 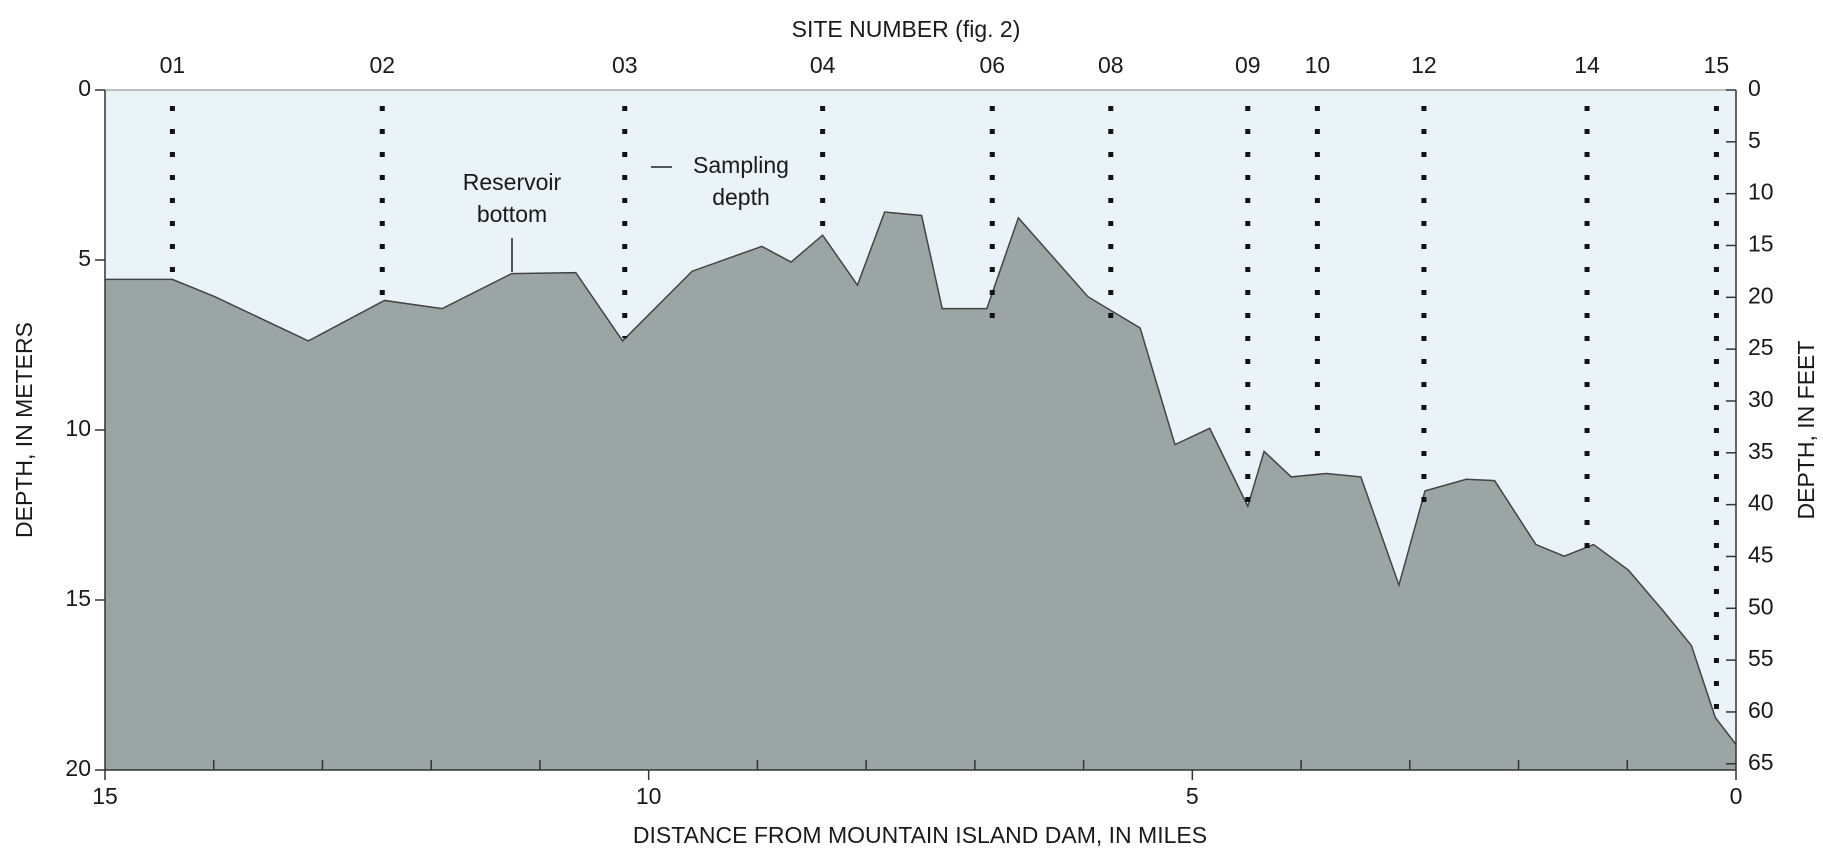 I want to click on y2-tick-label: 5, so click(x=1754, y=140).